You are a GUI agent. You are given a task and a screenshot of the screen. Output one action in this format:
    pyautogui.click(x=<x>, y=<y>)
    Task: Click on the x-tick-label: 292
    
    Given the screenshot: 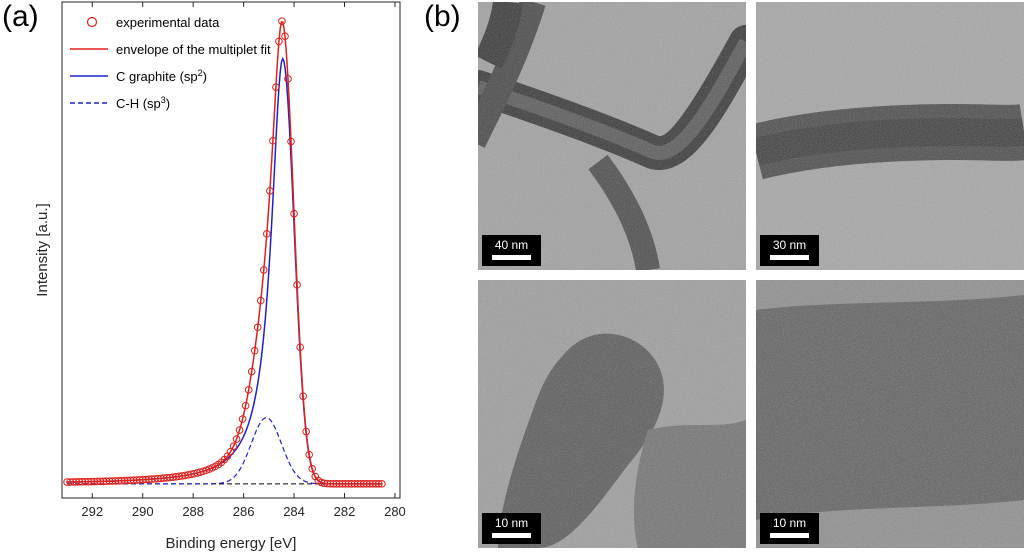 What is the action you would take?
    pyautogui.click(x=92, y=511)
    